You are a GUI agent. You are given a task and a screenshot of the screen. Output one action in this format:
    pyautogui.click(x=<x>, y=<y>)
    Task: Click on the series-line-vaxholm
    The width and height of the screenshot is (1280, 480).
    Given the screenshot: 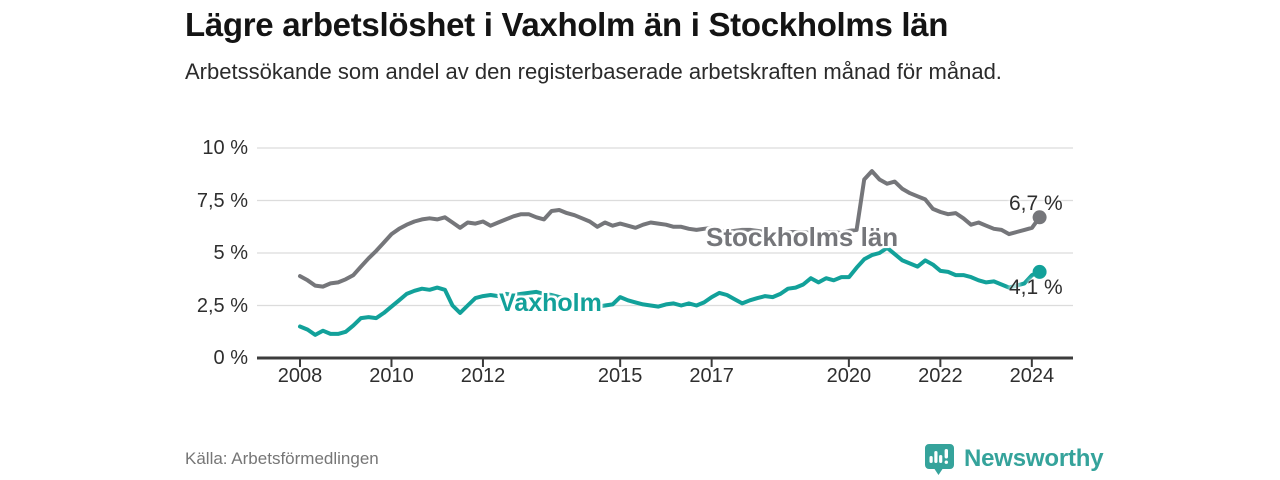 What is the action you would take?
    pyautogui.click(x=670, y=291)
    